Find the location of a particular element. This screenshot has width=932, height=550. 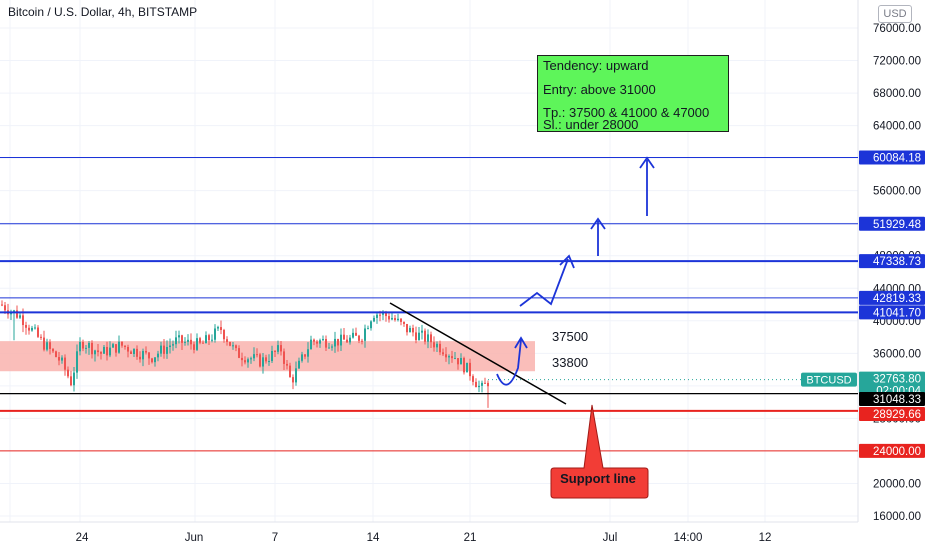

x-tick-label: 21 is located at coordinates (470, 538).